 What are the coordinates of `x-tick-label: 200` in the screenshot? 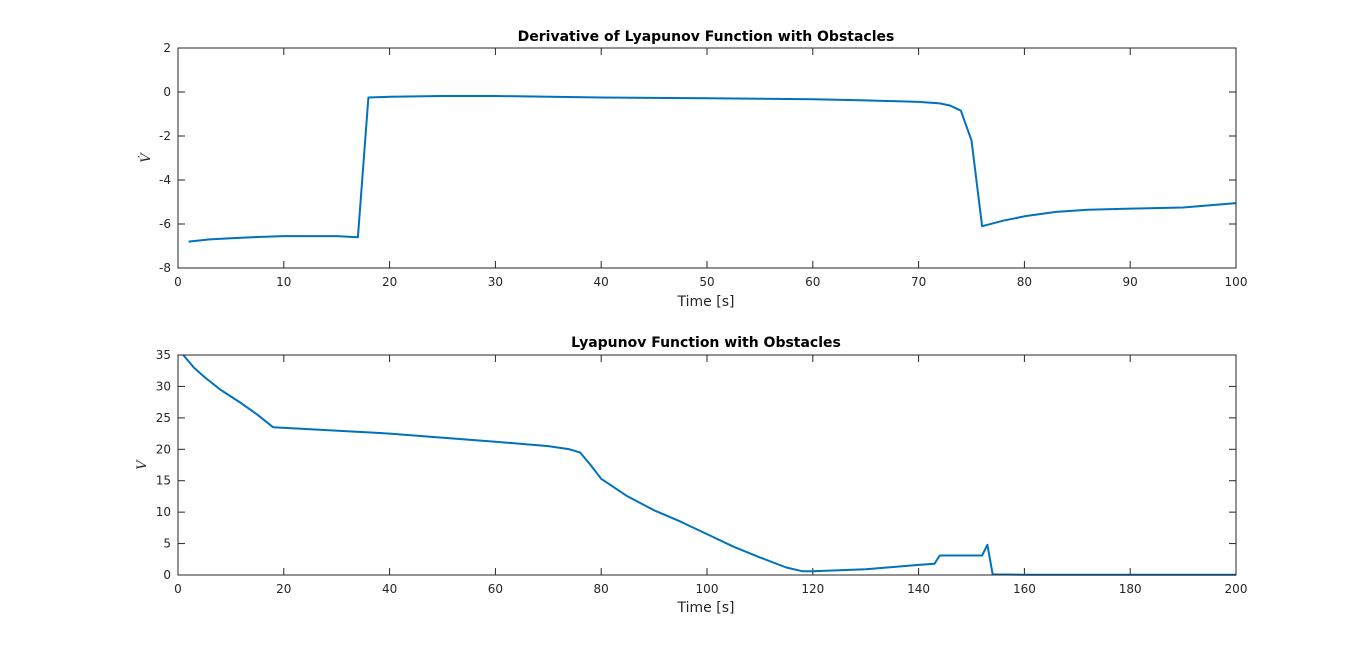 It's located at (1236, 589).